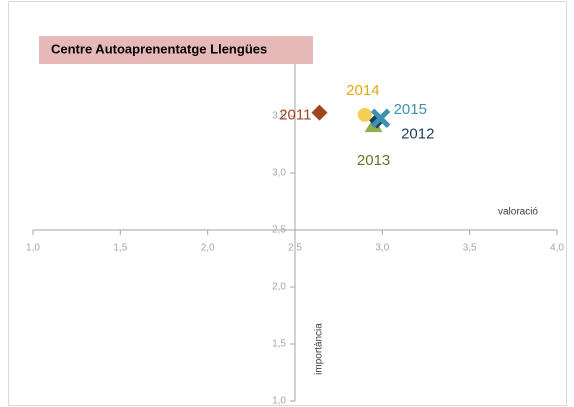 The width and height of the screenshot is (574, 407). Describe the element at coordinates (159, 48) in the screenshot. I see `chart-title: Centre Autoaprenentatge Llengües` at that location.